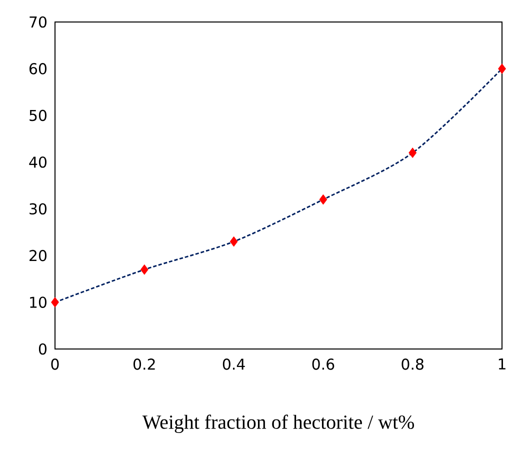 The height and width of the screenshot is (452, 506). Describe the element at coordinates (38, 22) in the screenshot. I see `y-tick-label: 70` at that location.